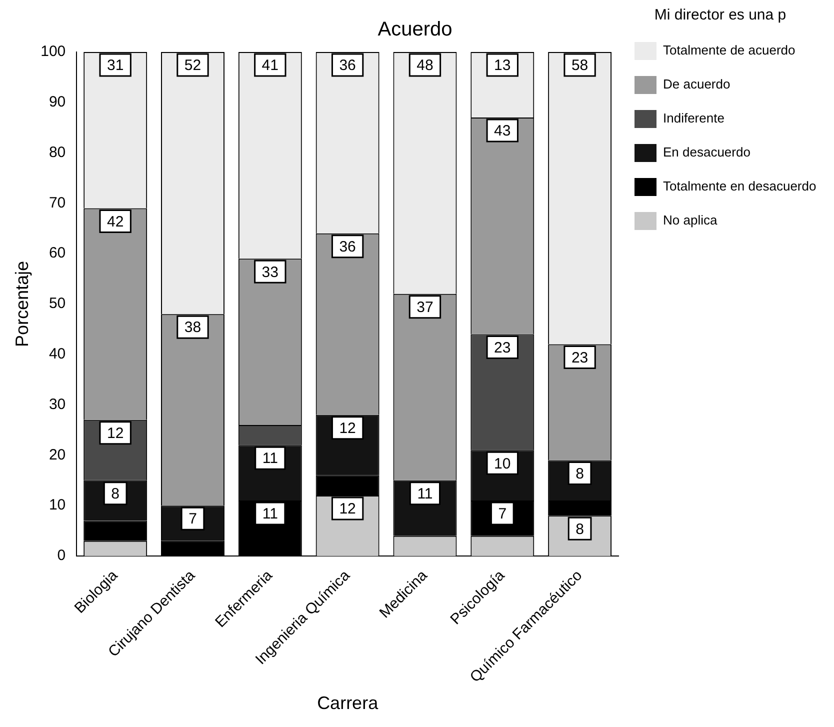 This screenshot has height=727, width=834. What do you see at coordinates (579, 65) in the screenshot?
I see `data-label: 58` at bounding box center [579, 65].